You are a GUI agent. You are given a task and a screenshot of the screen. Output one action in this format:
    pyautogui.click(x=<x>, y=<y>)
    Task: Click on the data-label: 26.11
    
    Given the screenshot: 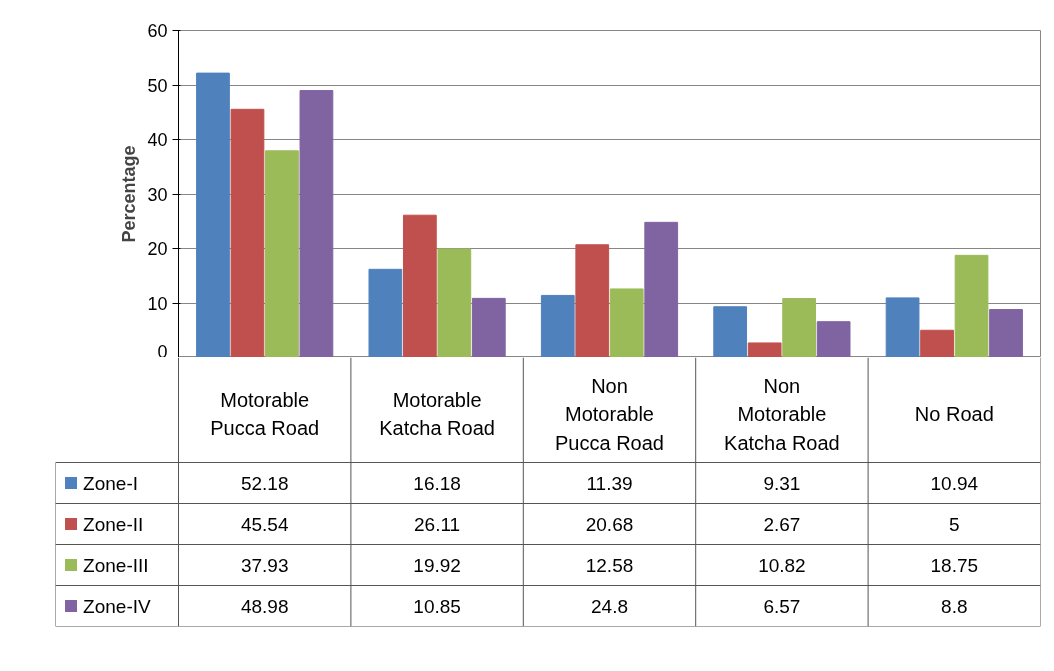 What is the action you would take?
    pyautogui.click(x=437, y=524)
    